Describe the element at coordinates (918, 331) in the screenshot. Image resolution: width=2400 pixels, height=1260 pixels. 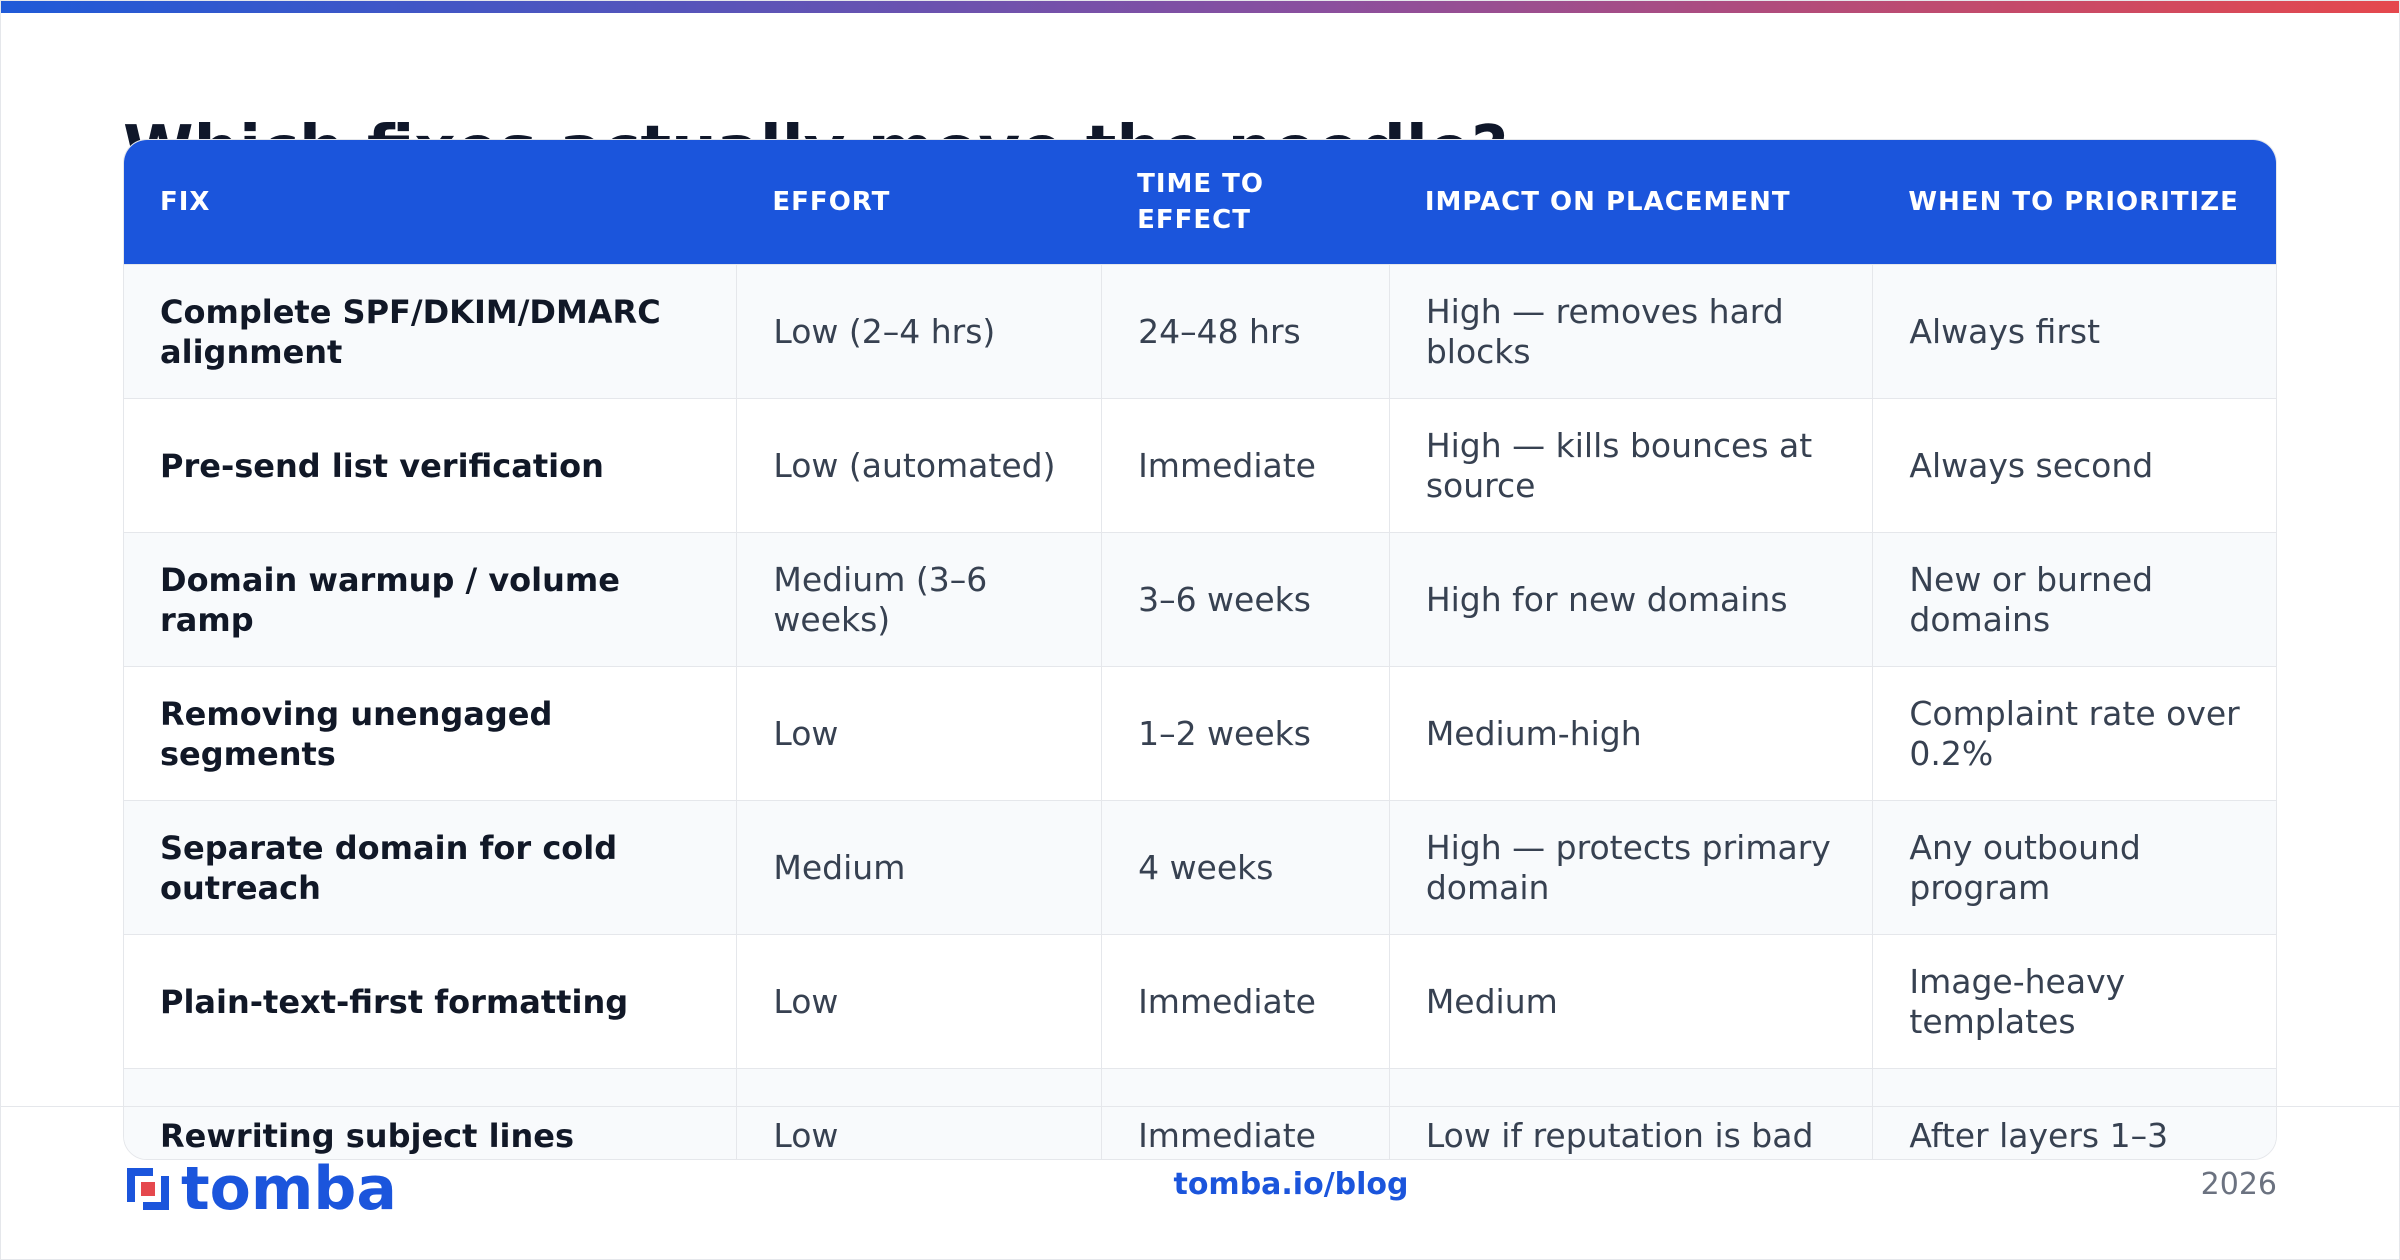
I see `table-cell: Low (2–4 hrs)` at that location.